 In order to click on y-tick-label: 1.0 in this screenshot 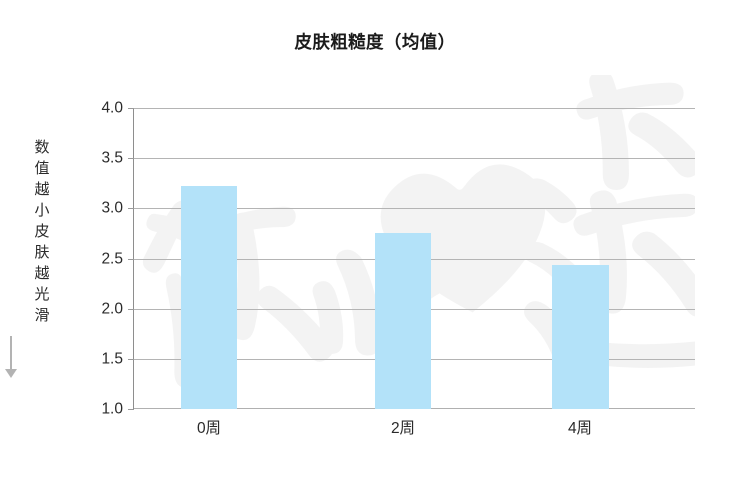, I will do `click(112, 409)`.